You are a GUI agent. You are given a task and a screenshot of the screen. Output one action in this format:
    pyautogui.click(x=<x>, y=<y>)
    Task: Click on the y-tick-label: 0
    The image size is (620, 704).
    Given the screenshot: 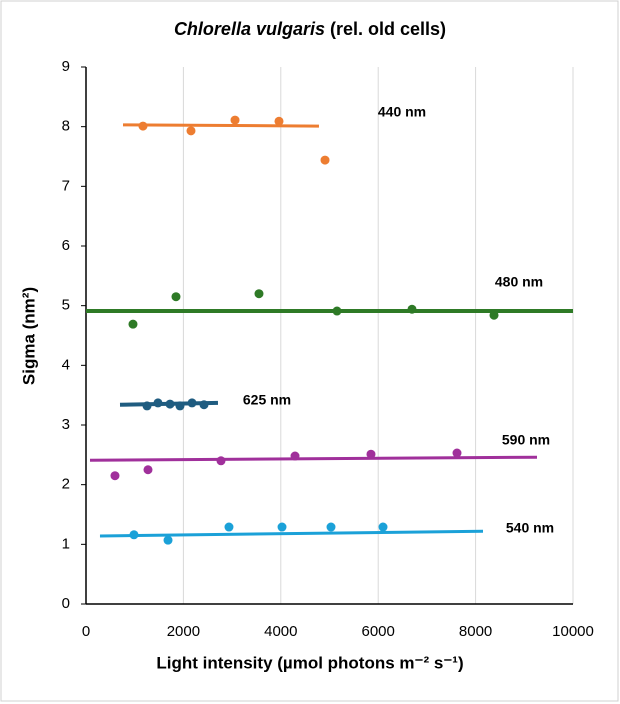 What is the action you would take?
    pyautogui.click(x=66, y=603)
    